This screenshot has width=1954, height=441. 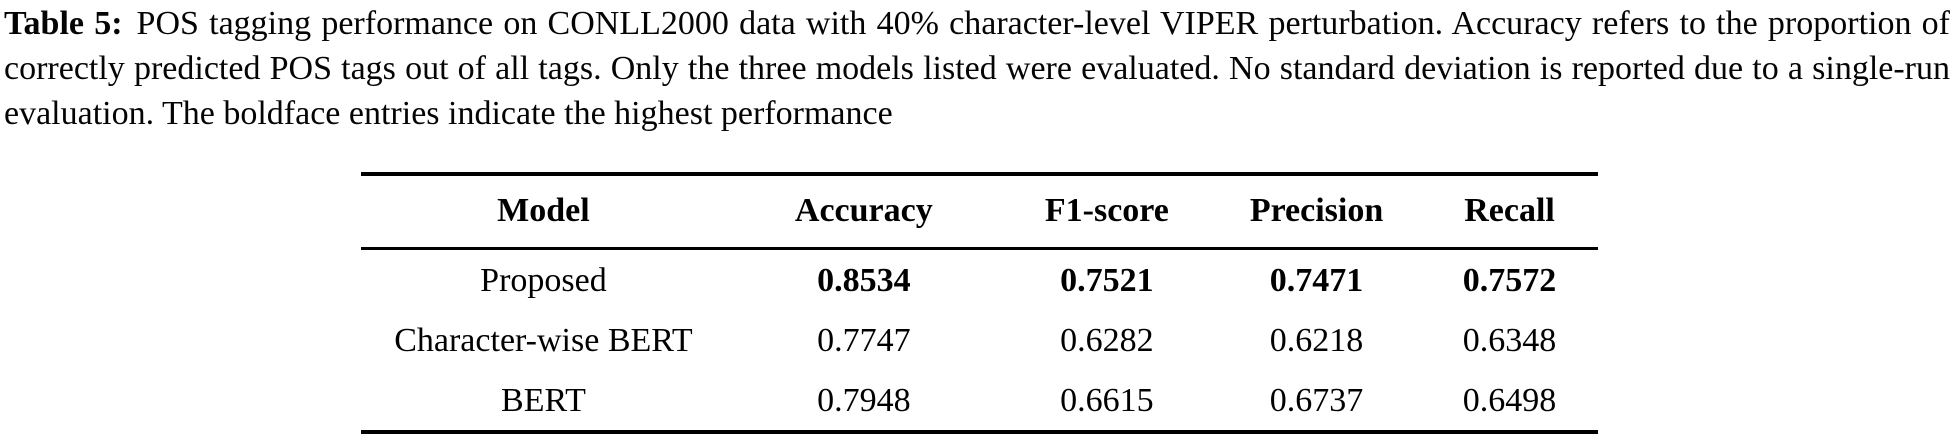 I want to click on column-header-precision: Precision, so click(x=1317, y=212).